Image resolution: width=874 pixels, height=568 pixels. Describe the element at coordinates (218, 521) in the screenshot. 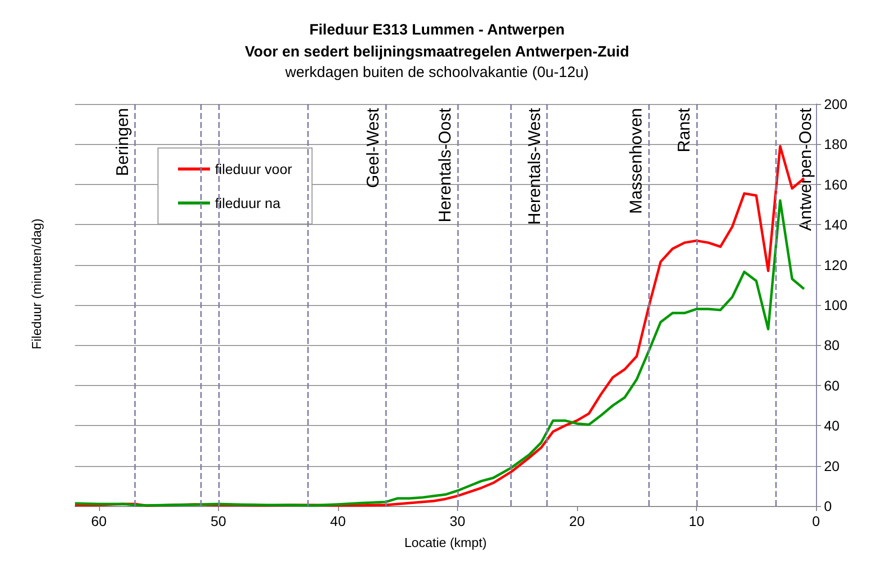

I see `x-tick-label: 50` at that location.